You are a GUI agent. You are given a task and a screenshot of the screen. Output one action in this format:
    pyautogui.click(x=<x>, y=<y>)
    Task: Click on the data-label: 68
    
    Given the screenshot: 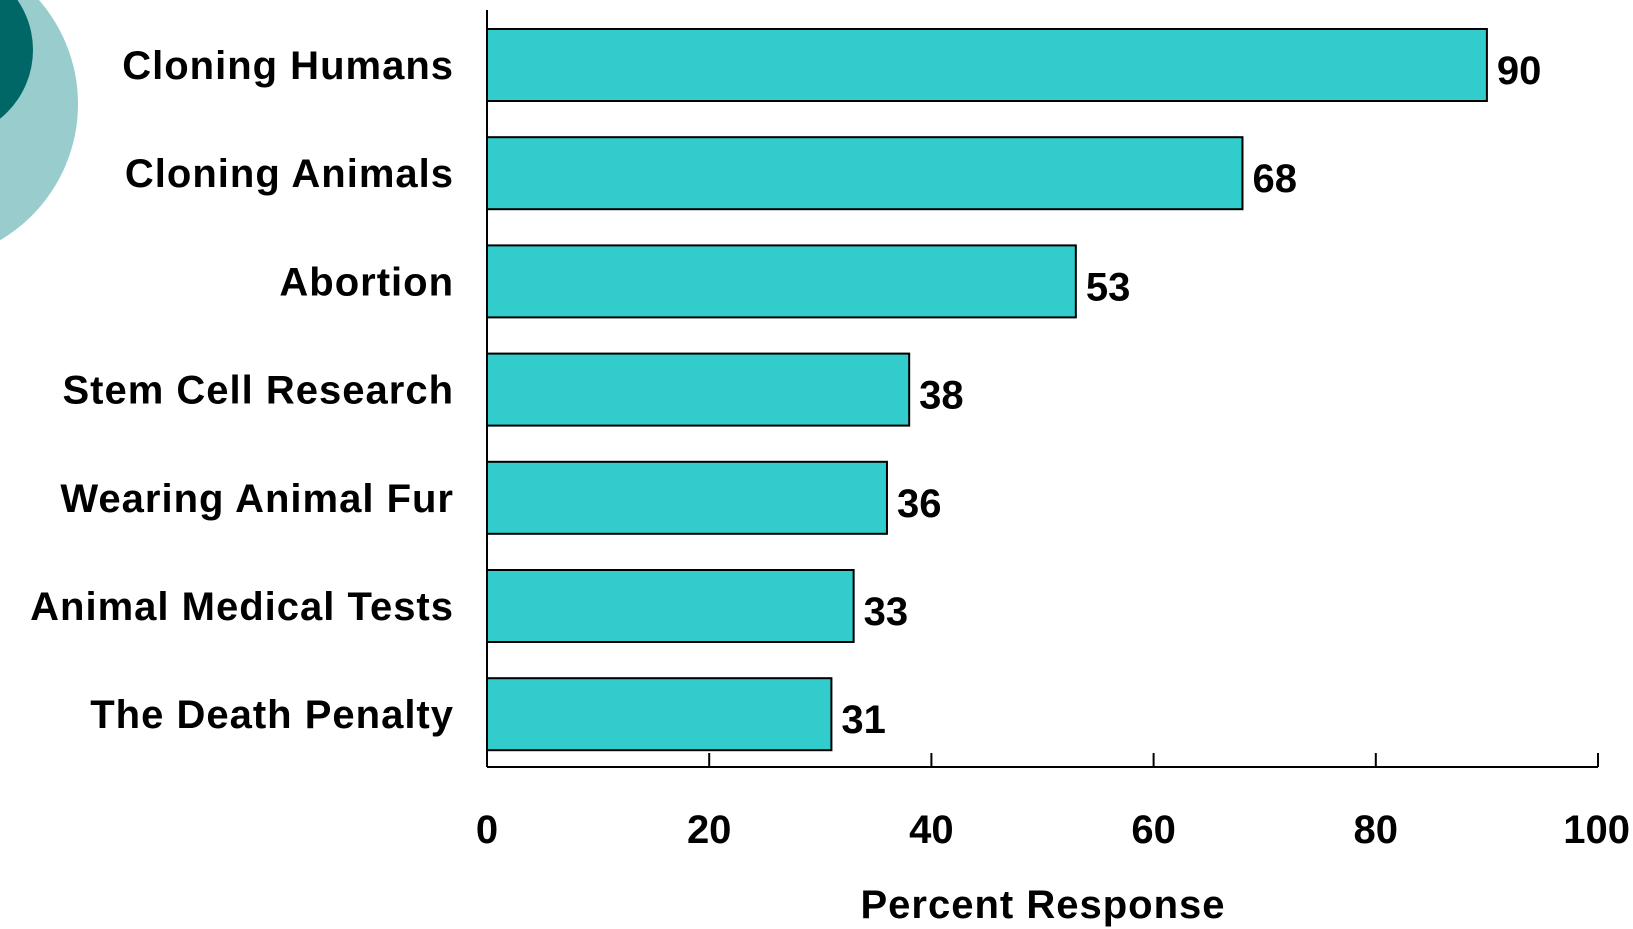 What is the action you would take?
    pyautogui.click(x=1274, y=179)
    